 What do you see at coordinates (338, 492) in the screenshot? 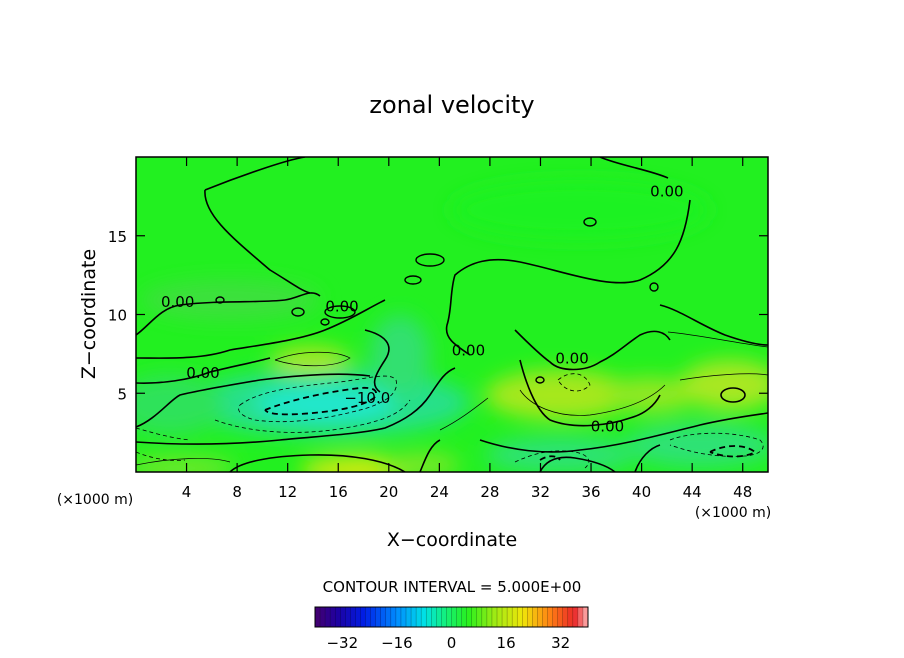
I see `x-tick-label: 16` at bounding box center [338, 492].